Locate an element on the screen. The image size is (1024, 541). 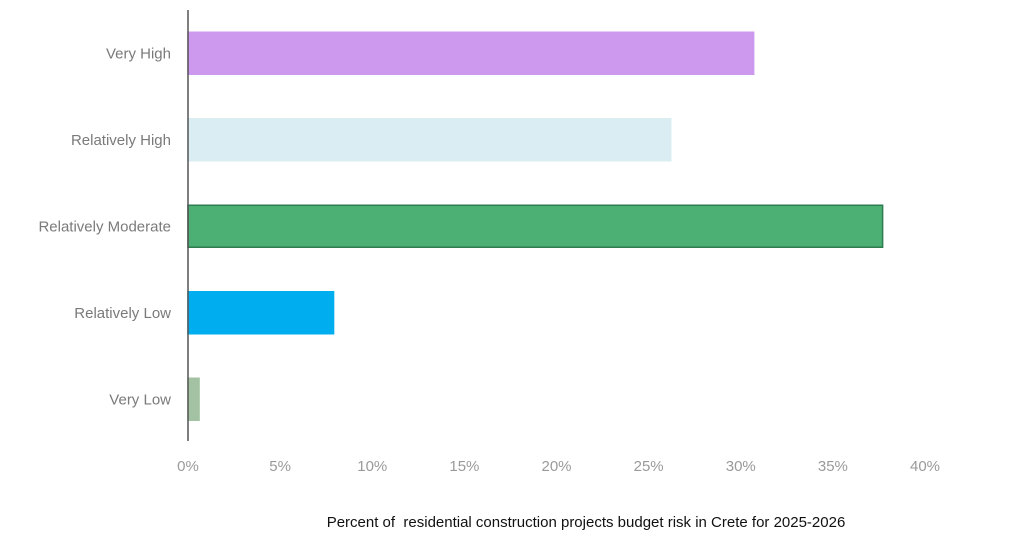
x-tick-label: 20% is located at coordinates (556, 466).